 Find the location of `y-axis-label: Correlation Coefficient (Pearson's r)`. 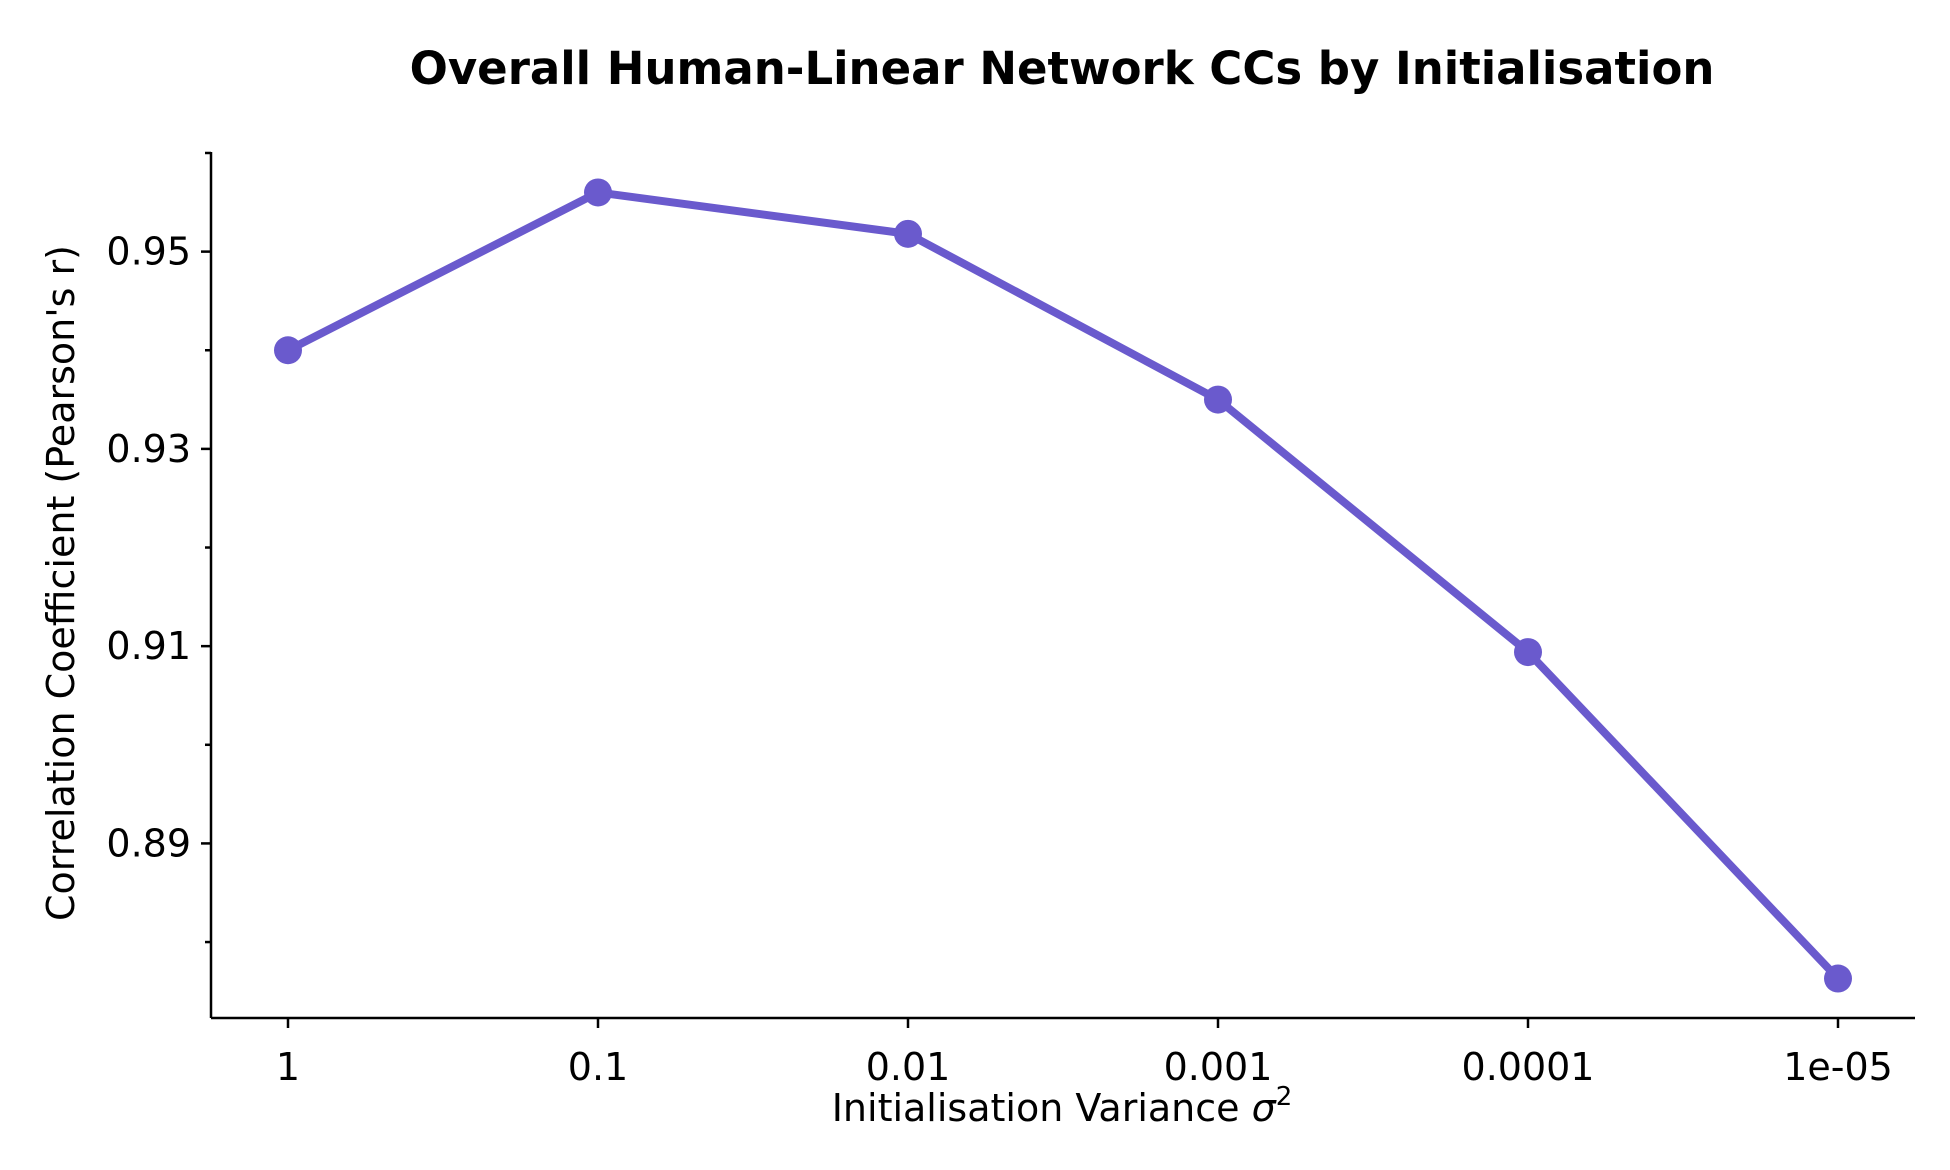

y-axis-label: Correlation Coefficient (Pearson's r) is located at coordinates (61, 583).